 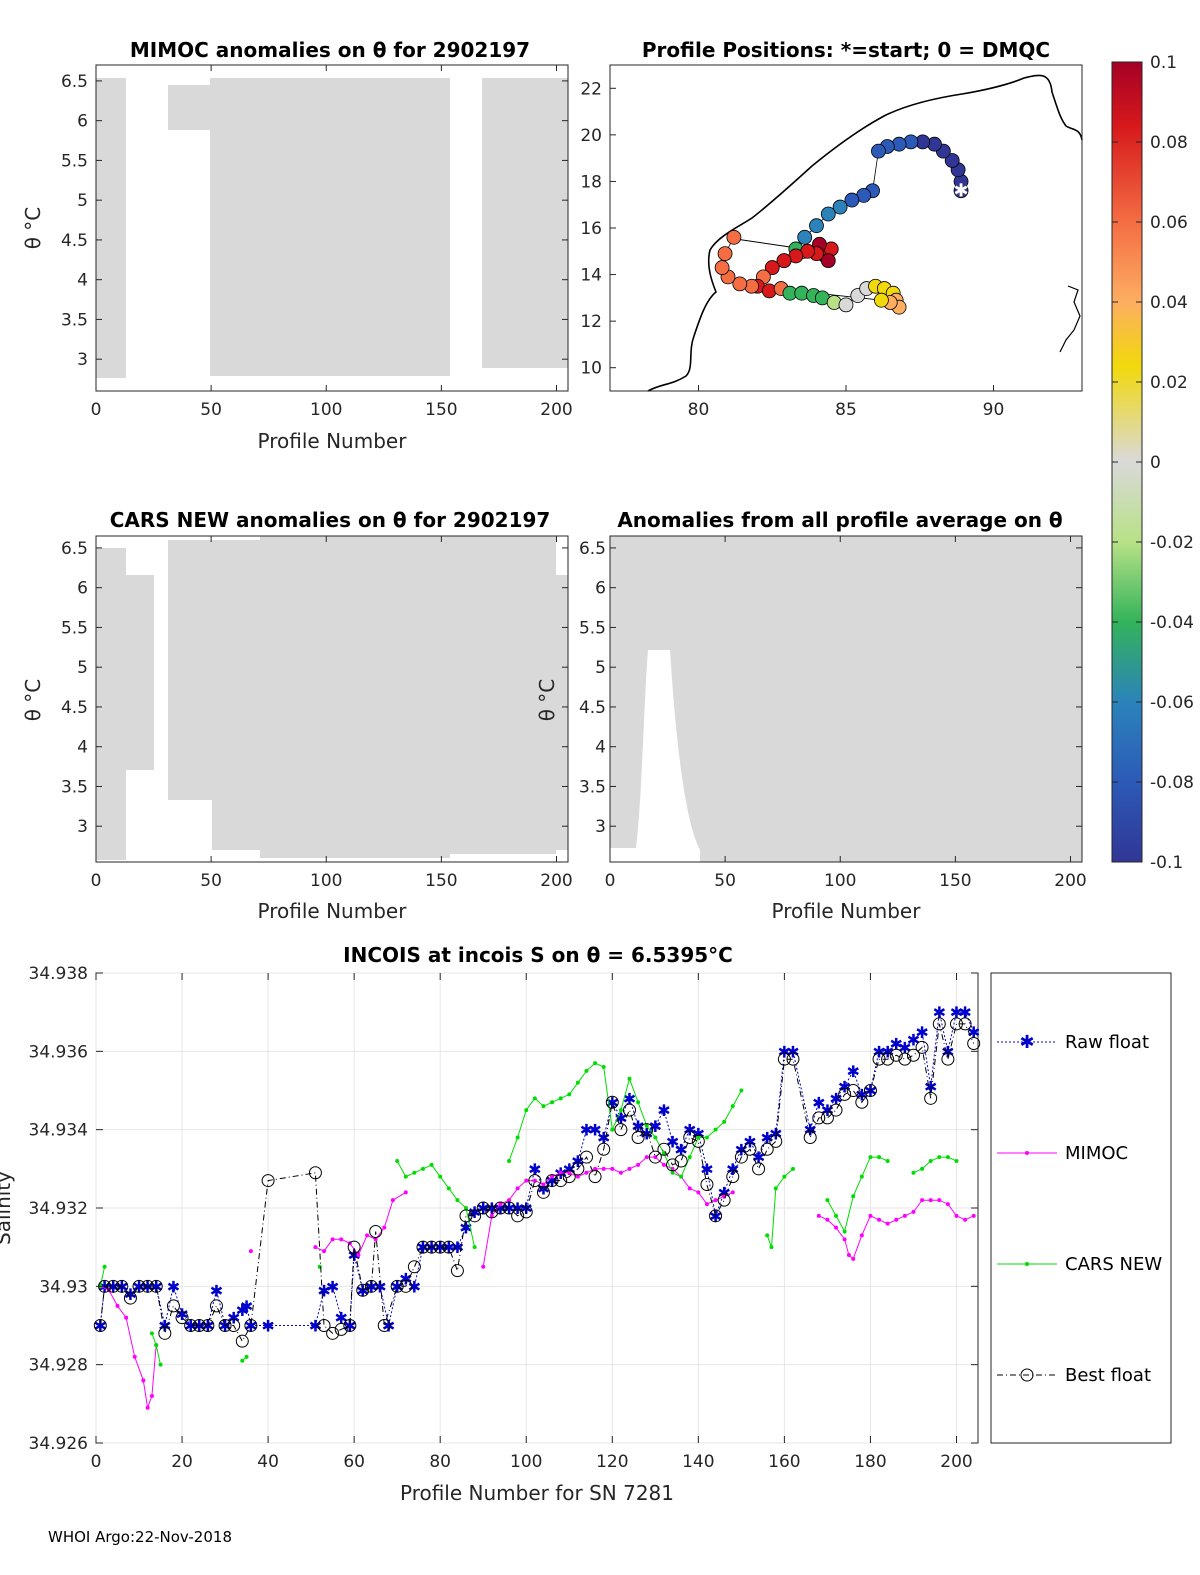 What do you see at coordinates (332, 699) in the screenshot?
I see `cars-axes-frame` at bounding box center [332, 699].